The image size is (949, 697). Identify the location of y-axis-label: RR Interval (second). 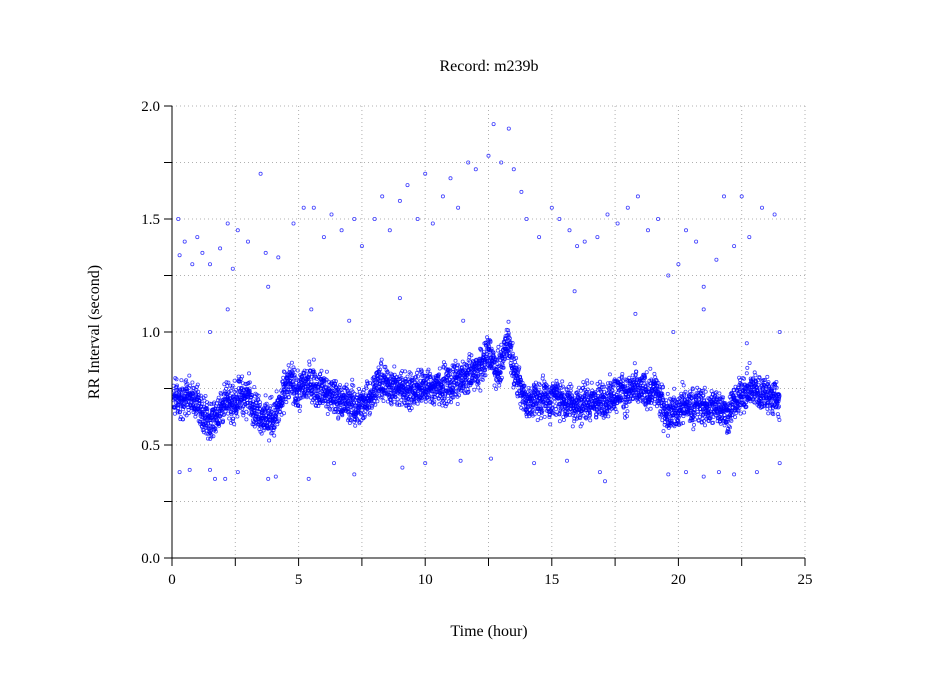
(94, 332).